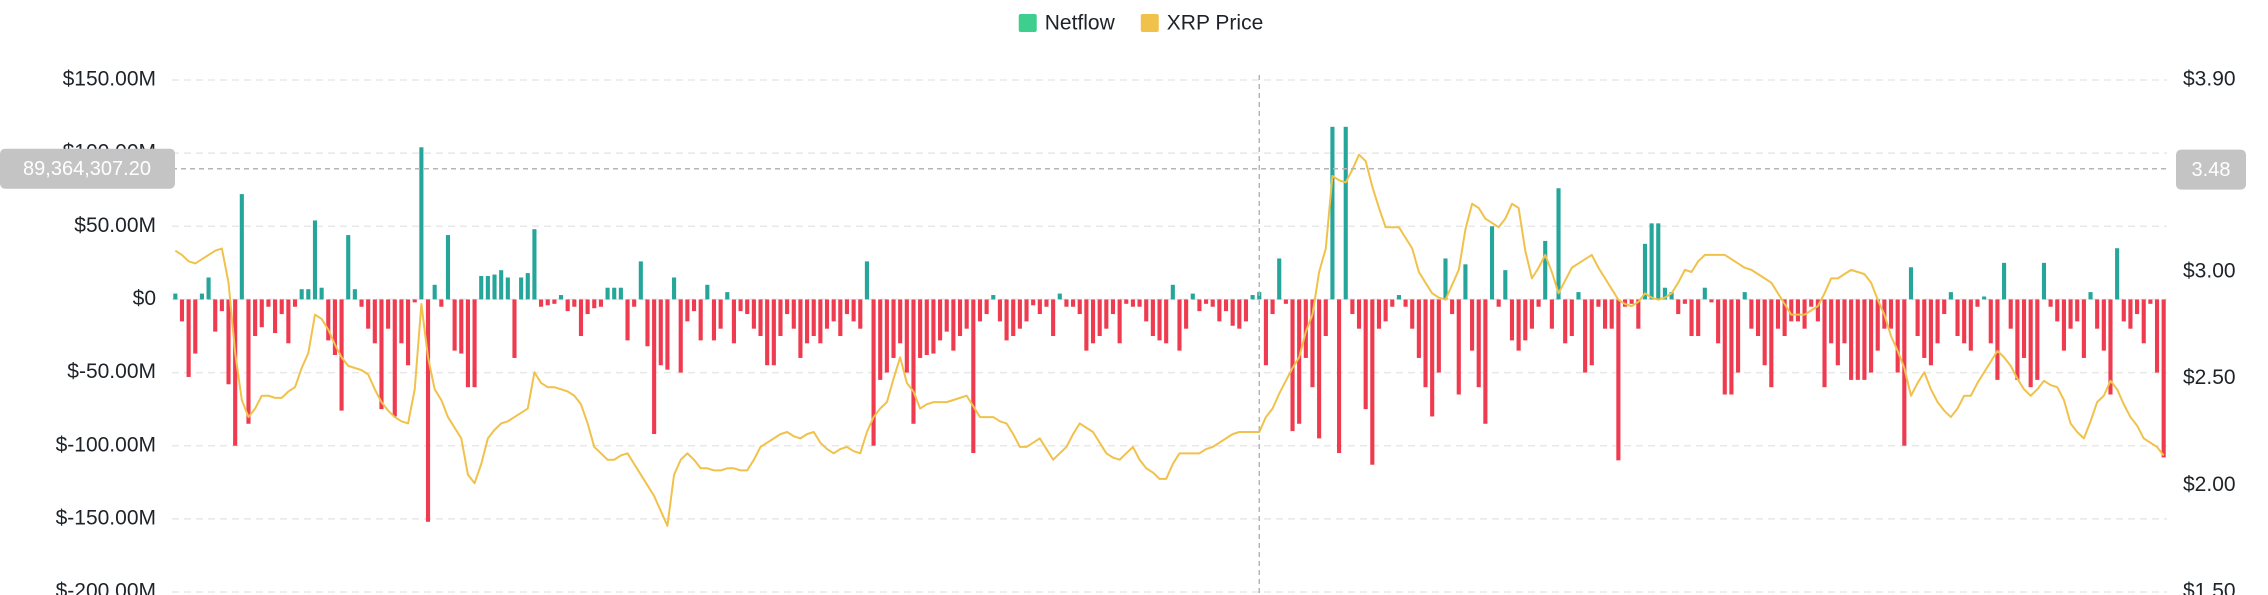 This screenshot has width=2268, height=595. Describe the element at coordinates (2209, 484) in the screenshot. I see `y2-tick-label: $2.00` at that location.